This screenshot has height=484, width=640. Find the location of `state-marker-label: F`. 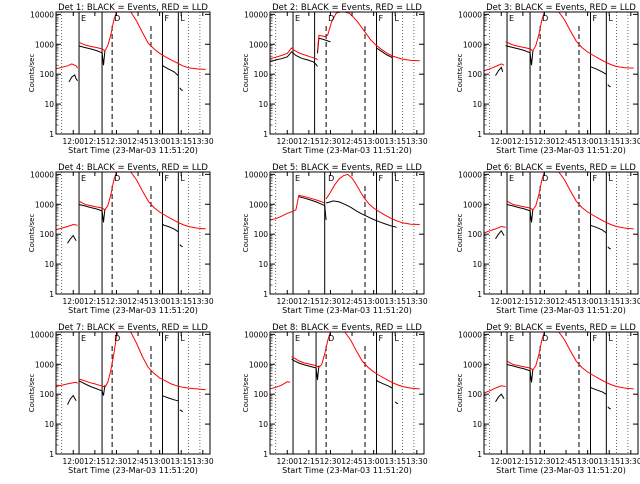

state-marker-label: F is located at coordinates (595, 18).